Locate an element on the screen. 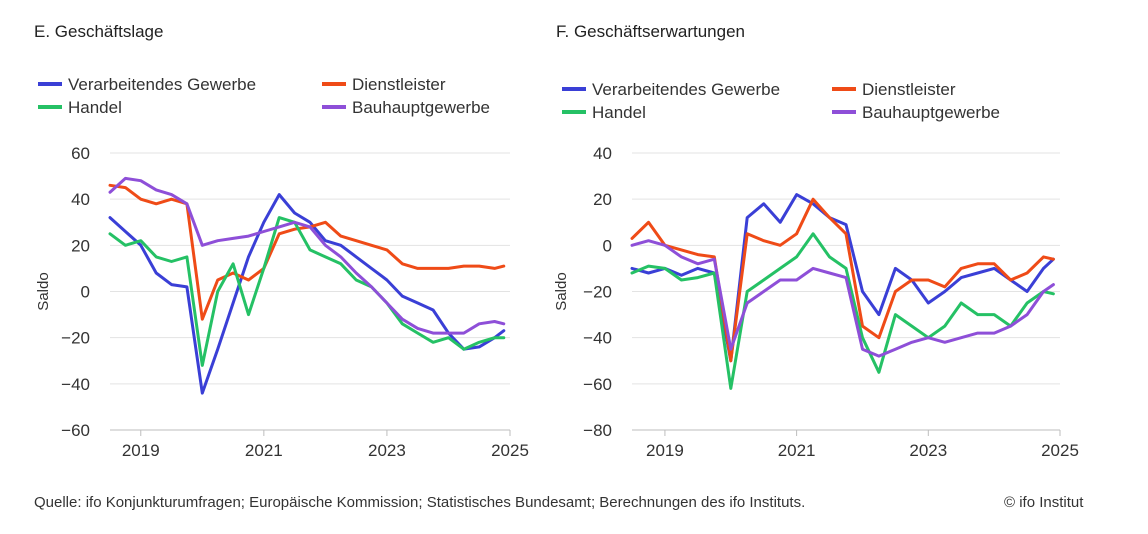 The height and width of the screenshot is (534, 1148). y-tick-label: −80 is located at coordinates (597, 430).